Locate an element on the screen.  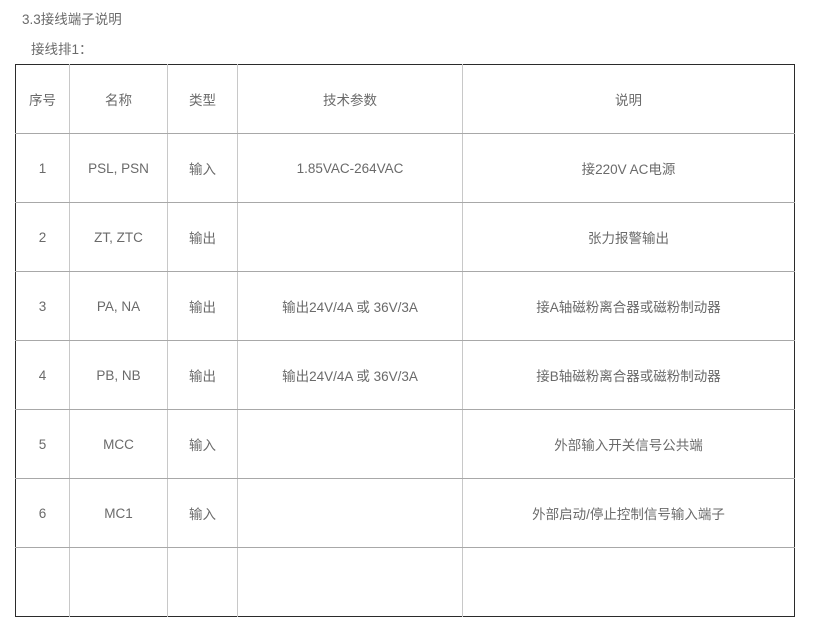
cell-type is located at coordinates (202, 582).